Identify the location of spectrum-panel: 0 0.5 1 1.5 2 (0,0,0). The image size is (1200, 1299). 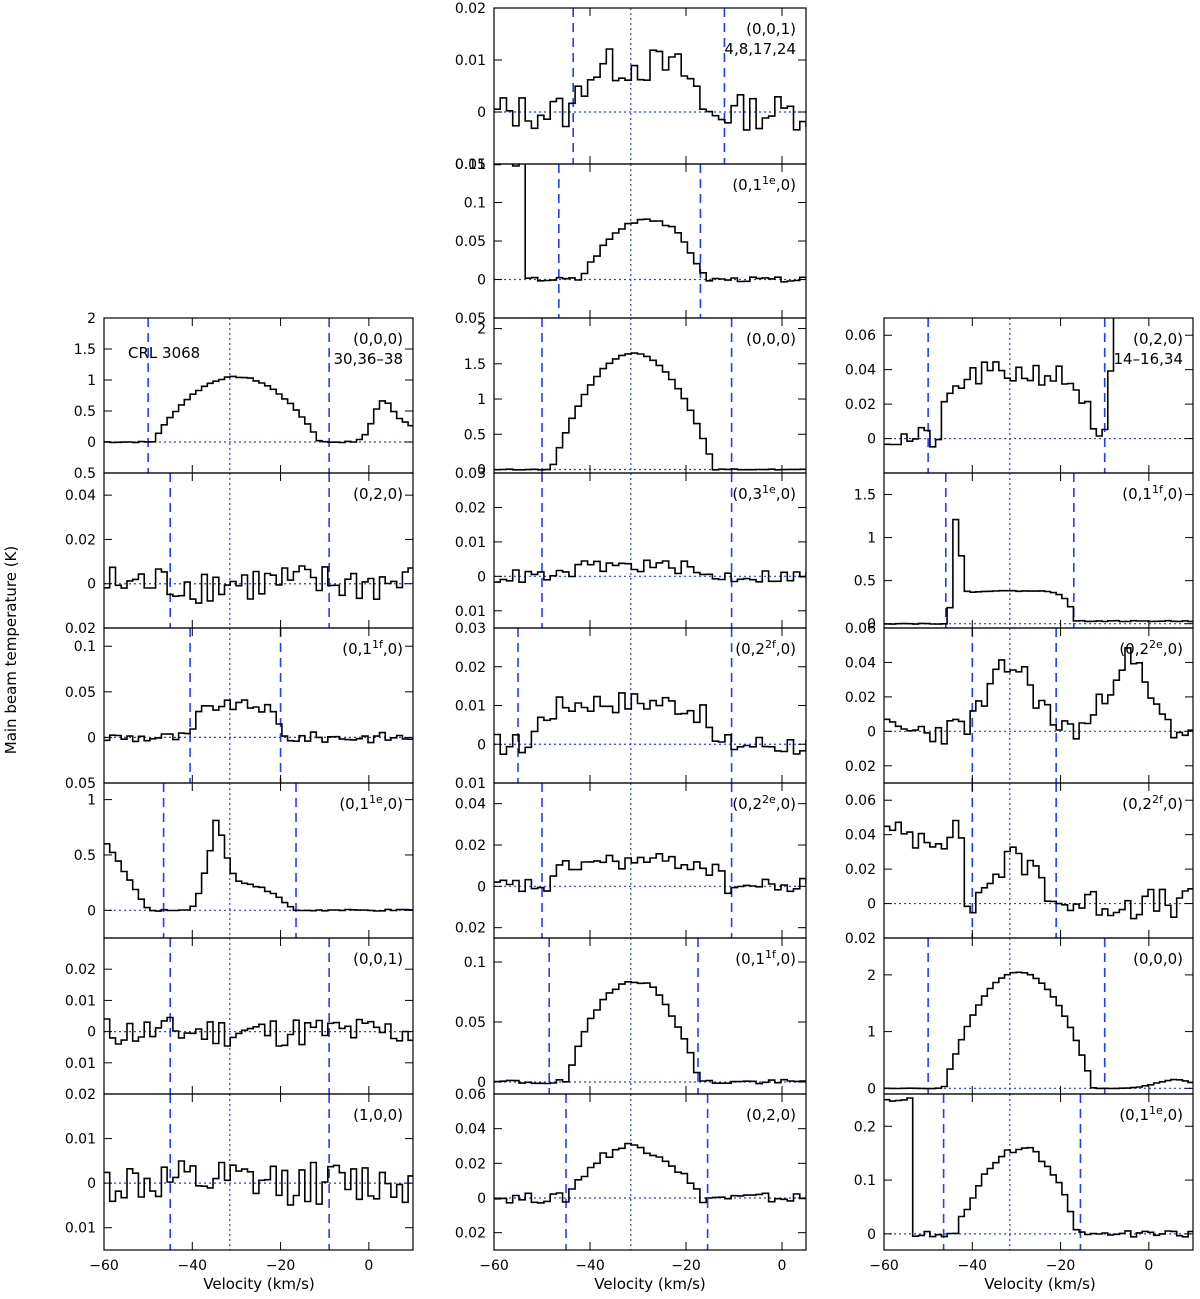
(635, 397).